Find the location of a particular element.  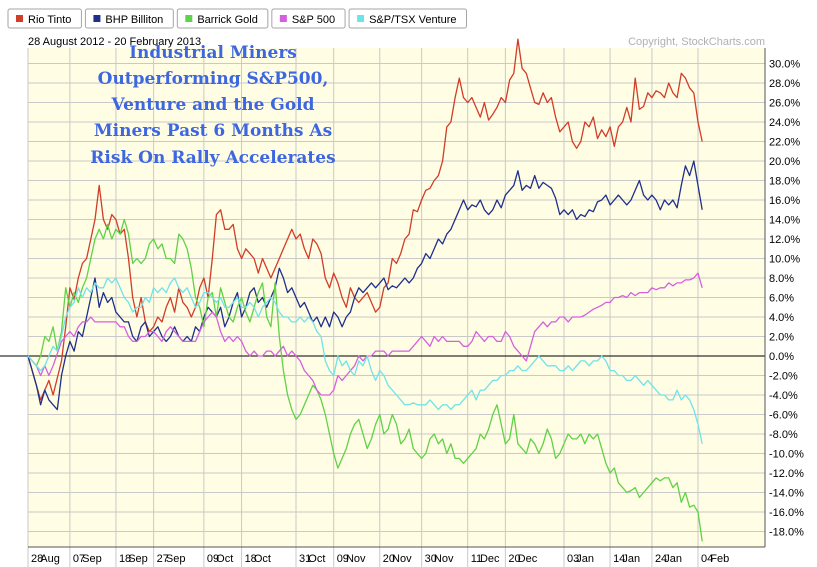

x-tick-label: 30 is located at coordinates (431, 559).